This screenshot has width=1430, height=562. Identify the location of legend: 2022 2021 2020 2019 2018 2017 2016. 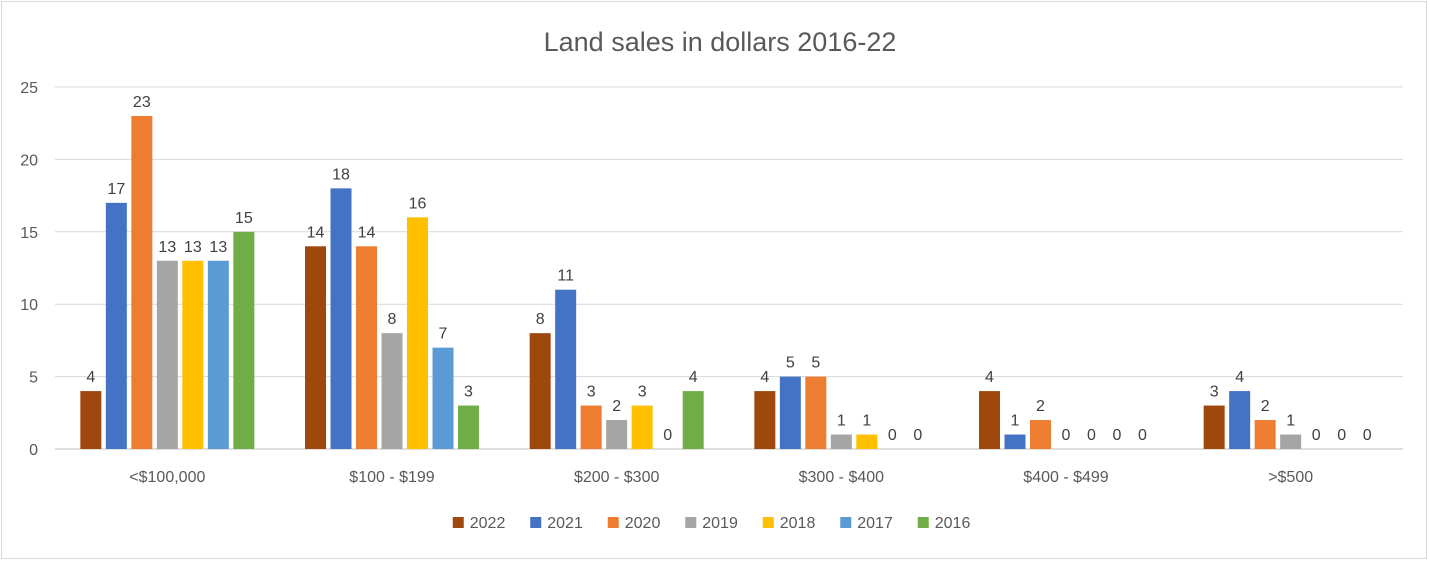
(711, 523).